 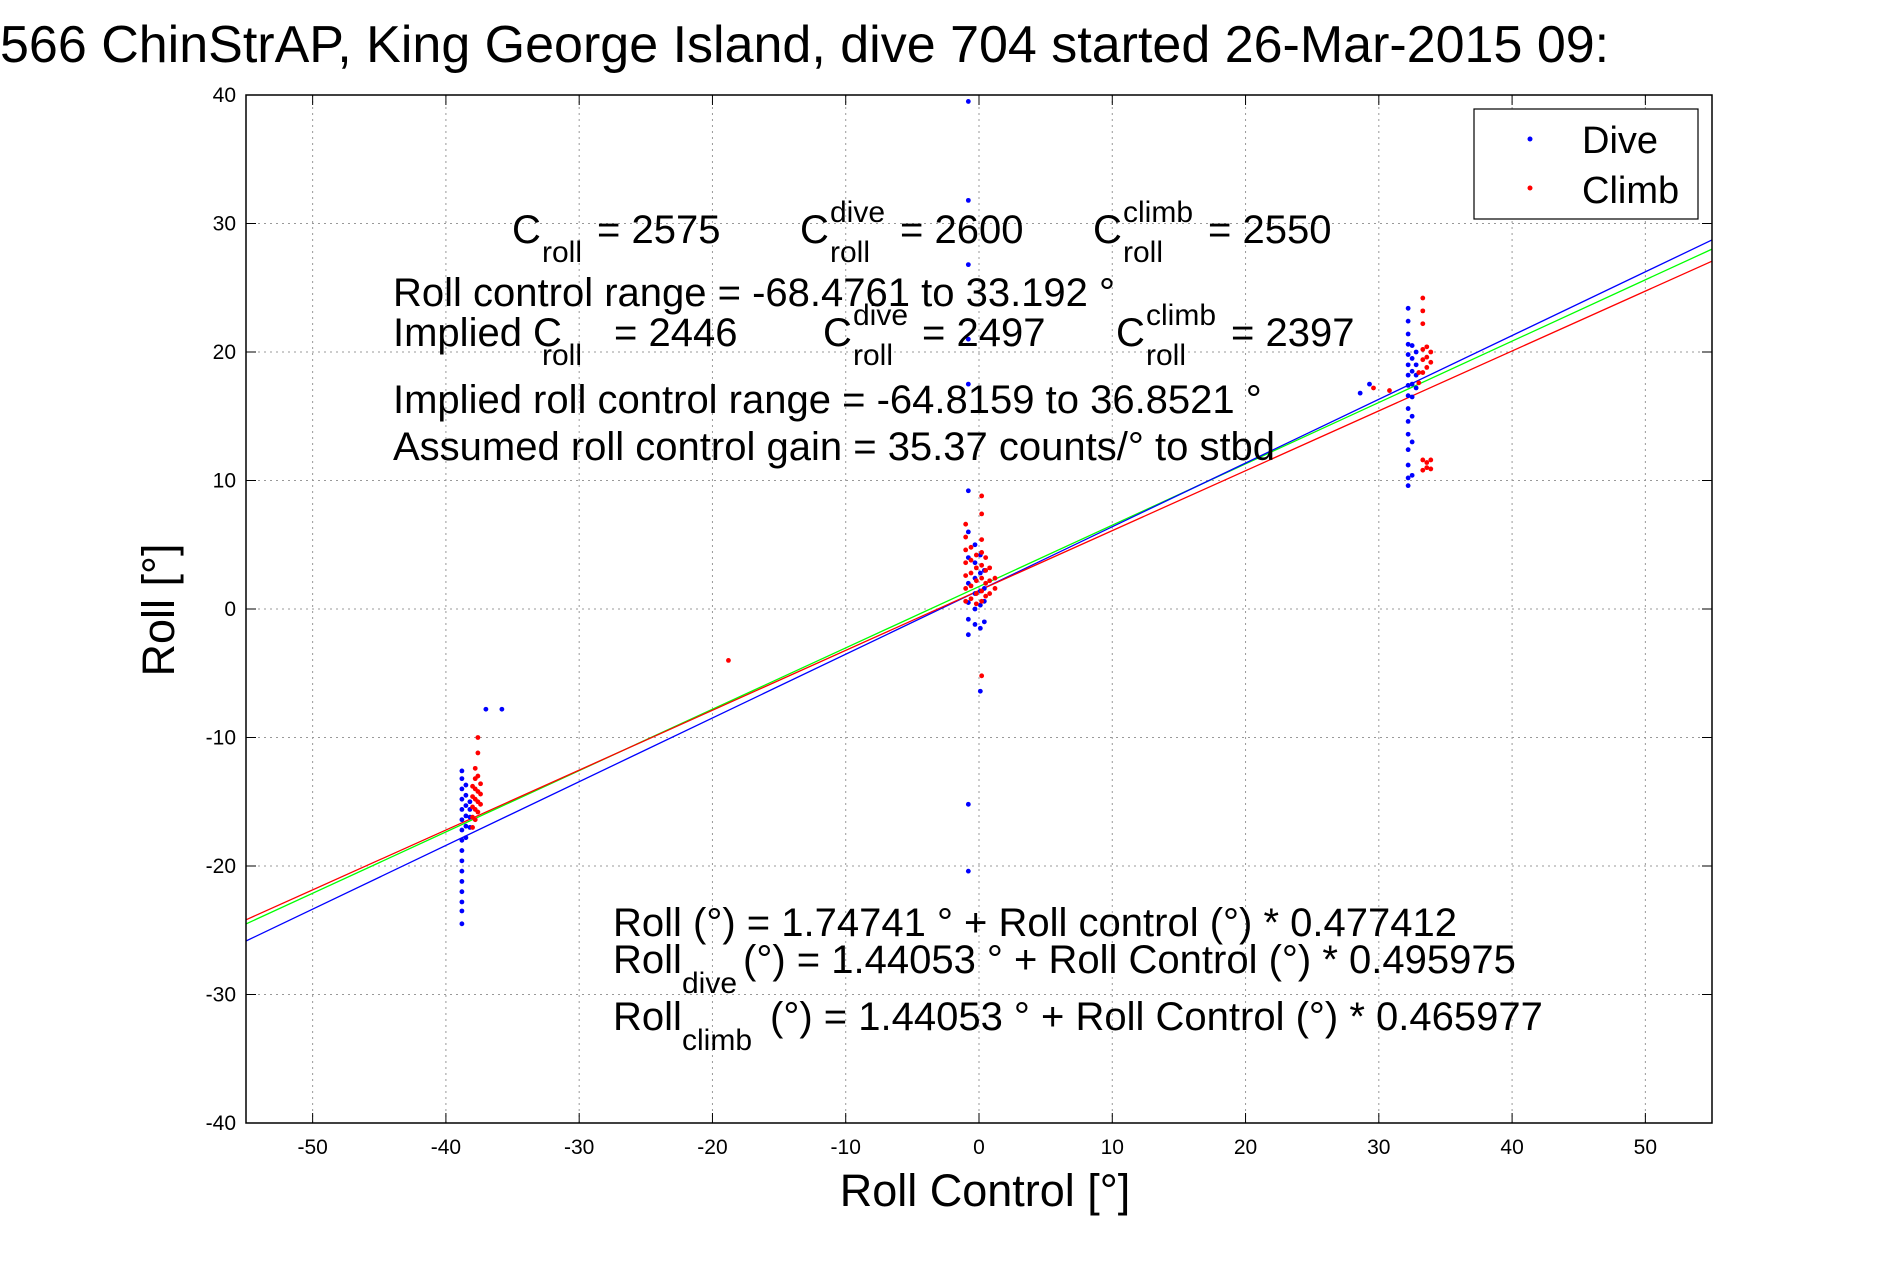 What do you see at coordinates (1158, 212) in the screenshot?
I see `c-roll-climb-superscript: climb` at bounding box center [1158, 212].